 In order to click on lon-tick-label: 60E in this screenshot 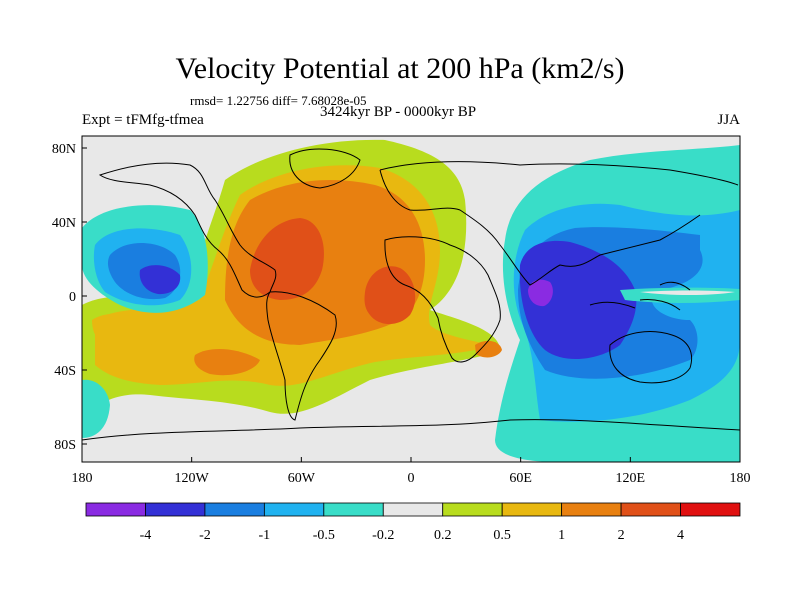, I will do `click(520, 478)`.